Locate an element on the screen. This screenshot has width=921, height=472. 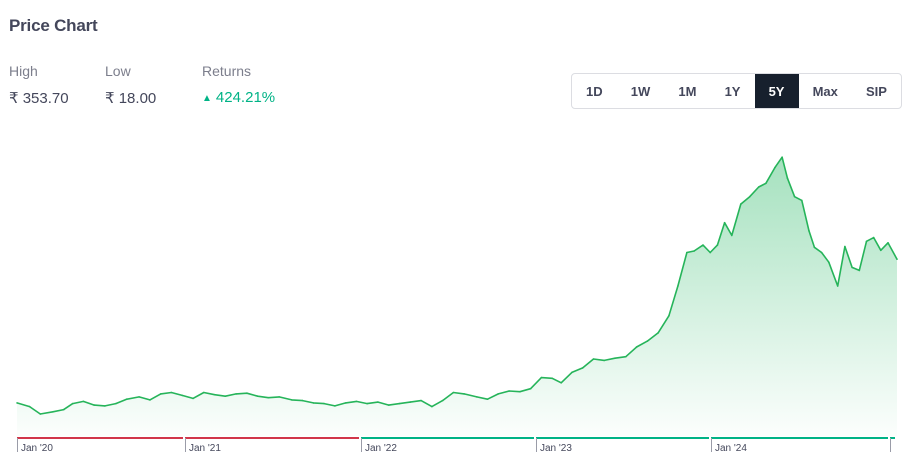
range-selector: 1D 1W 1M 1Y 5Y Max SIP is located at coordinates (736, 91).